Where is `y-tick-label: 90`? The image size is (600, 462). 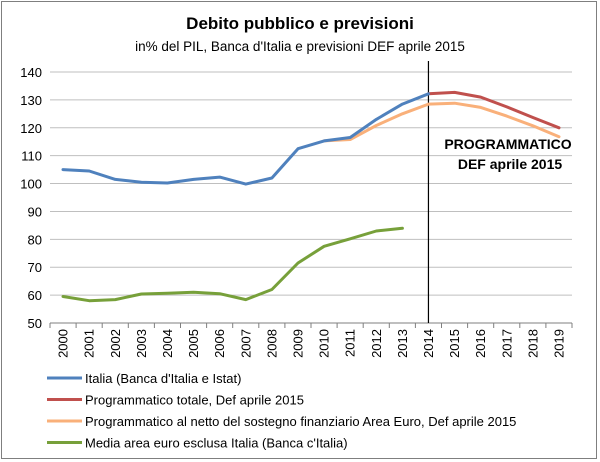 y-tick-label: 90 is located at coordinates (35, 211).